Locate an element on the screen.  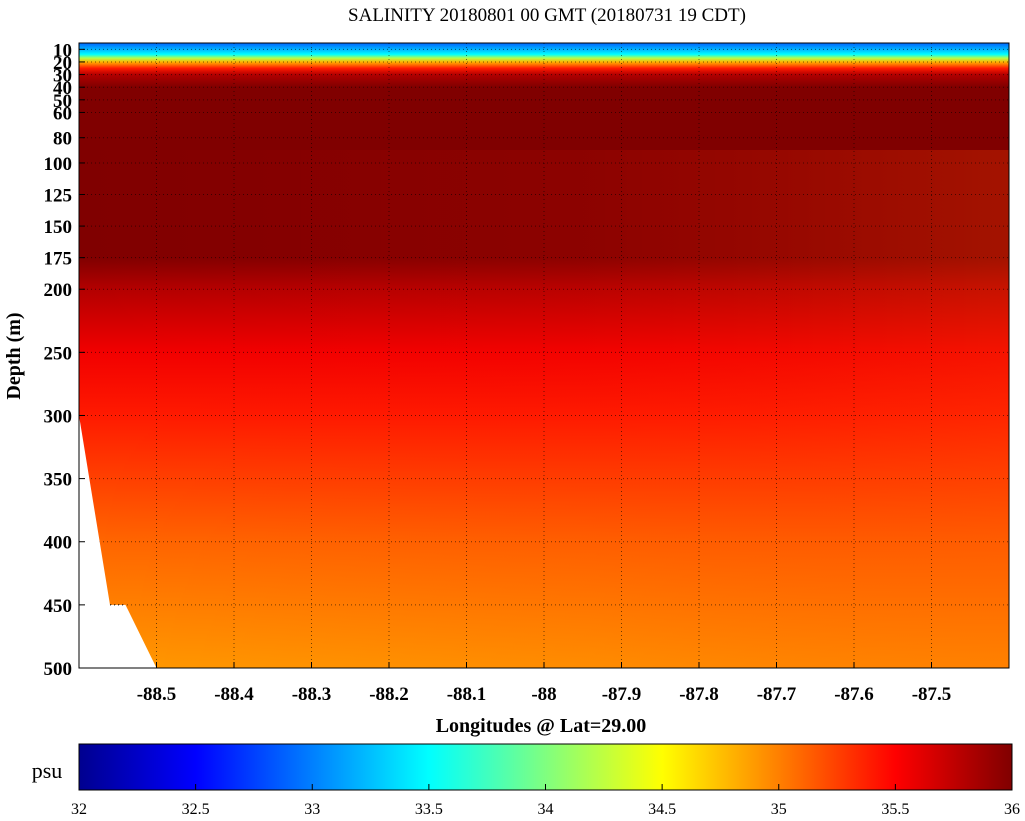
y-tick-label: 40 is located at coordinates (62, 88).